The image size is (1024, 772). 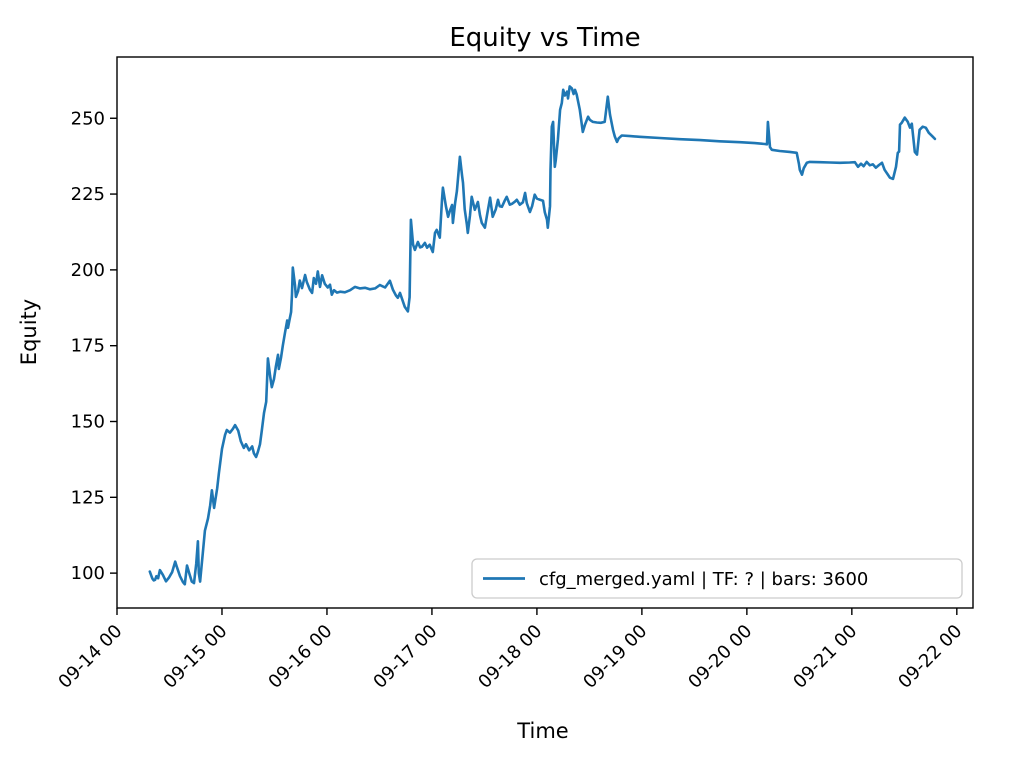 What do you see at coordinates (88, 270) in the screenshot?
I see `y-tick-label: 200` at bounding box center [88, 270].